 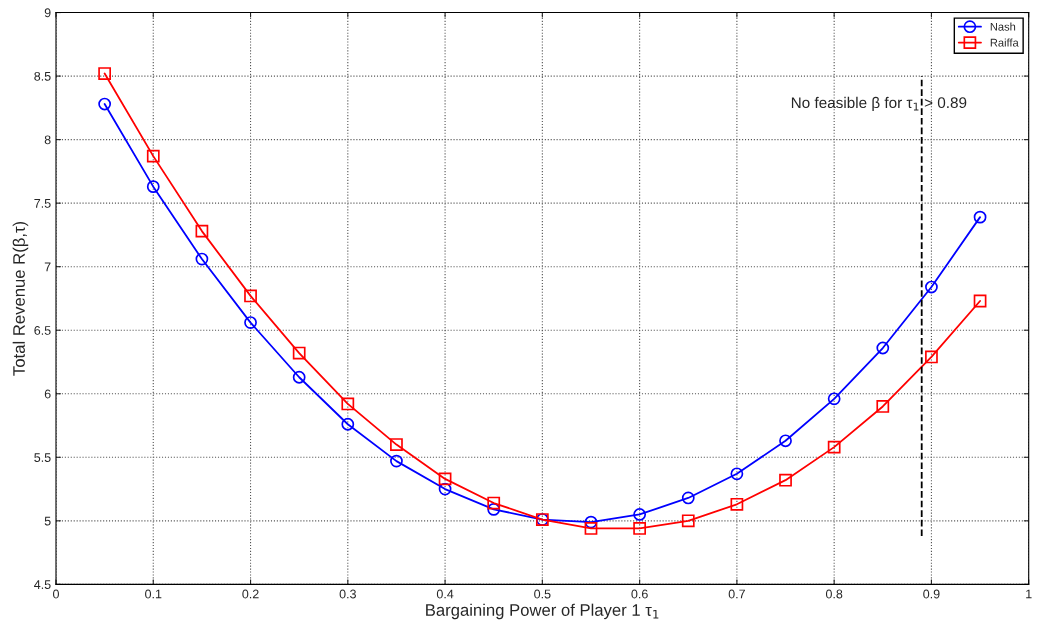 I want to click on x-tick-label: 0, so click(x=56, y=594).